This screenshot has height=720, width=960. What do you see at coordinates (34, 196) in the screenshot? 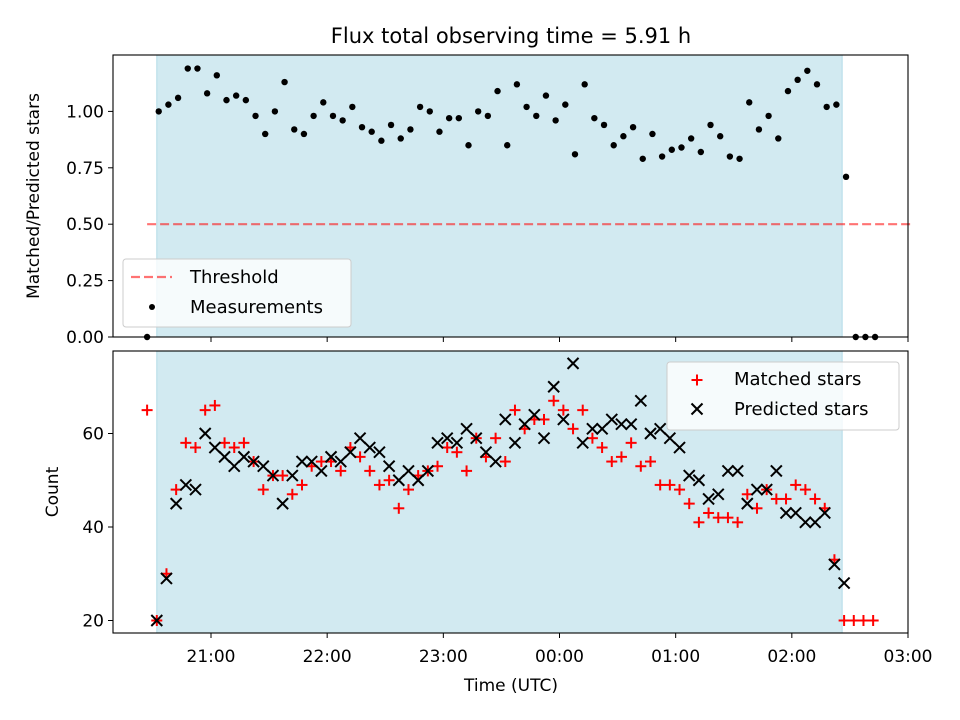
I see `y-axis-label: Matched/Predicted stars` at bounding box center [34, 196].